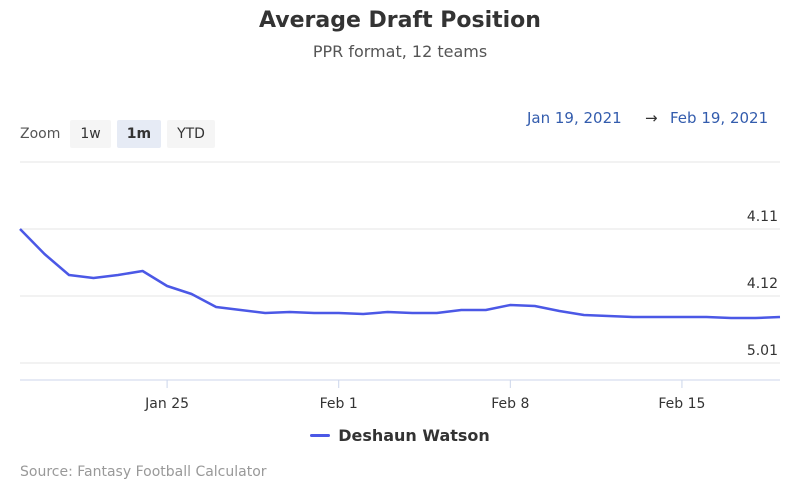 This screenshot has width=800, height=500. I want to click on chart-subtitle: PPR format, 12 teams, so click(400, 51).